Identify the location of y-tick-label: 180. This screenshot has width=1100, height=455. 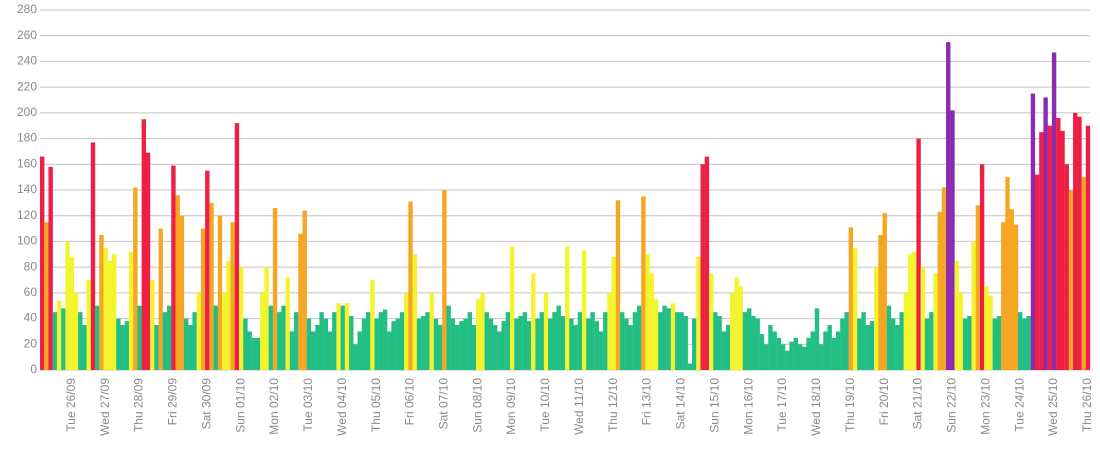
(27, 138).